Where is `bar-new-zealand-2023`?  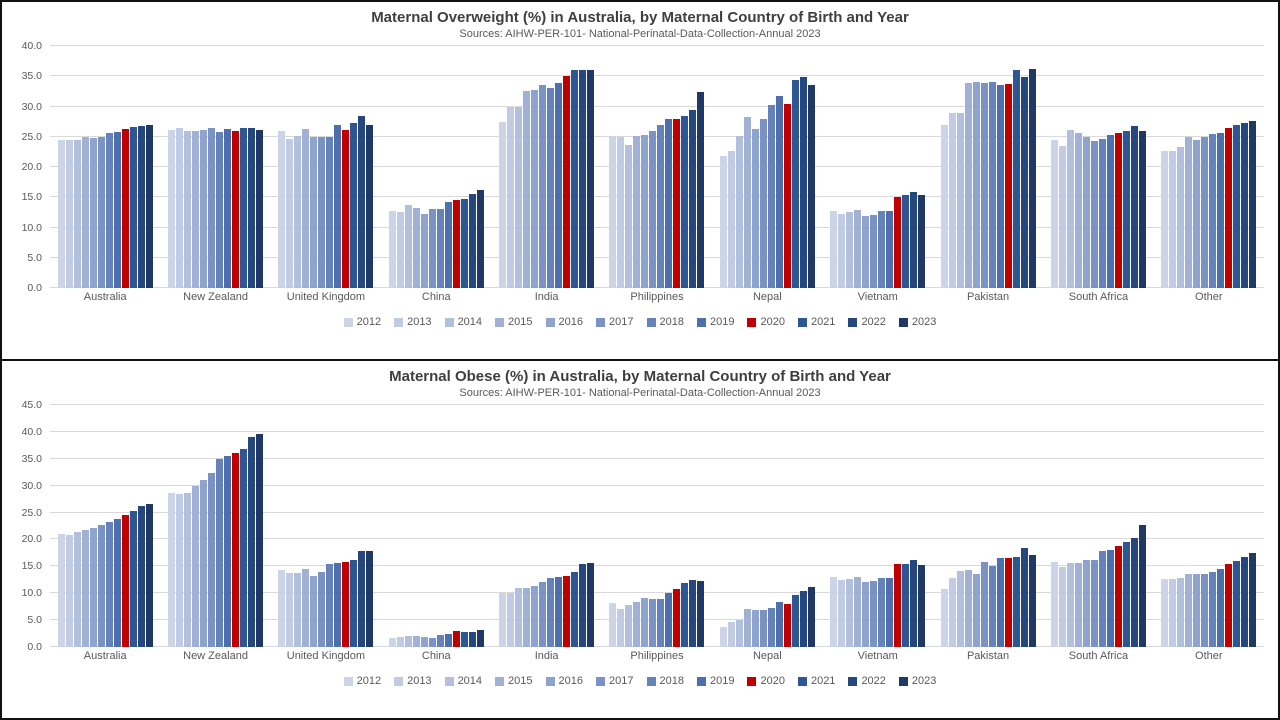 bar-new-zealand-2023 is located at coordinates (260, 540).